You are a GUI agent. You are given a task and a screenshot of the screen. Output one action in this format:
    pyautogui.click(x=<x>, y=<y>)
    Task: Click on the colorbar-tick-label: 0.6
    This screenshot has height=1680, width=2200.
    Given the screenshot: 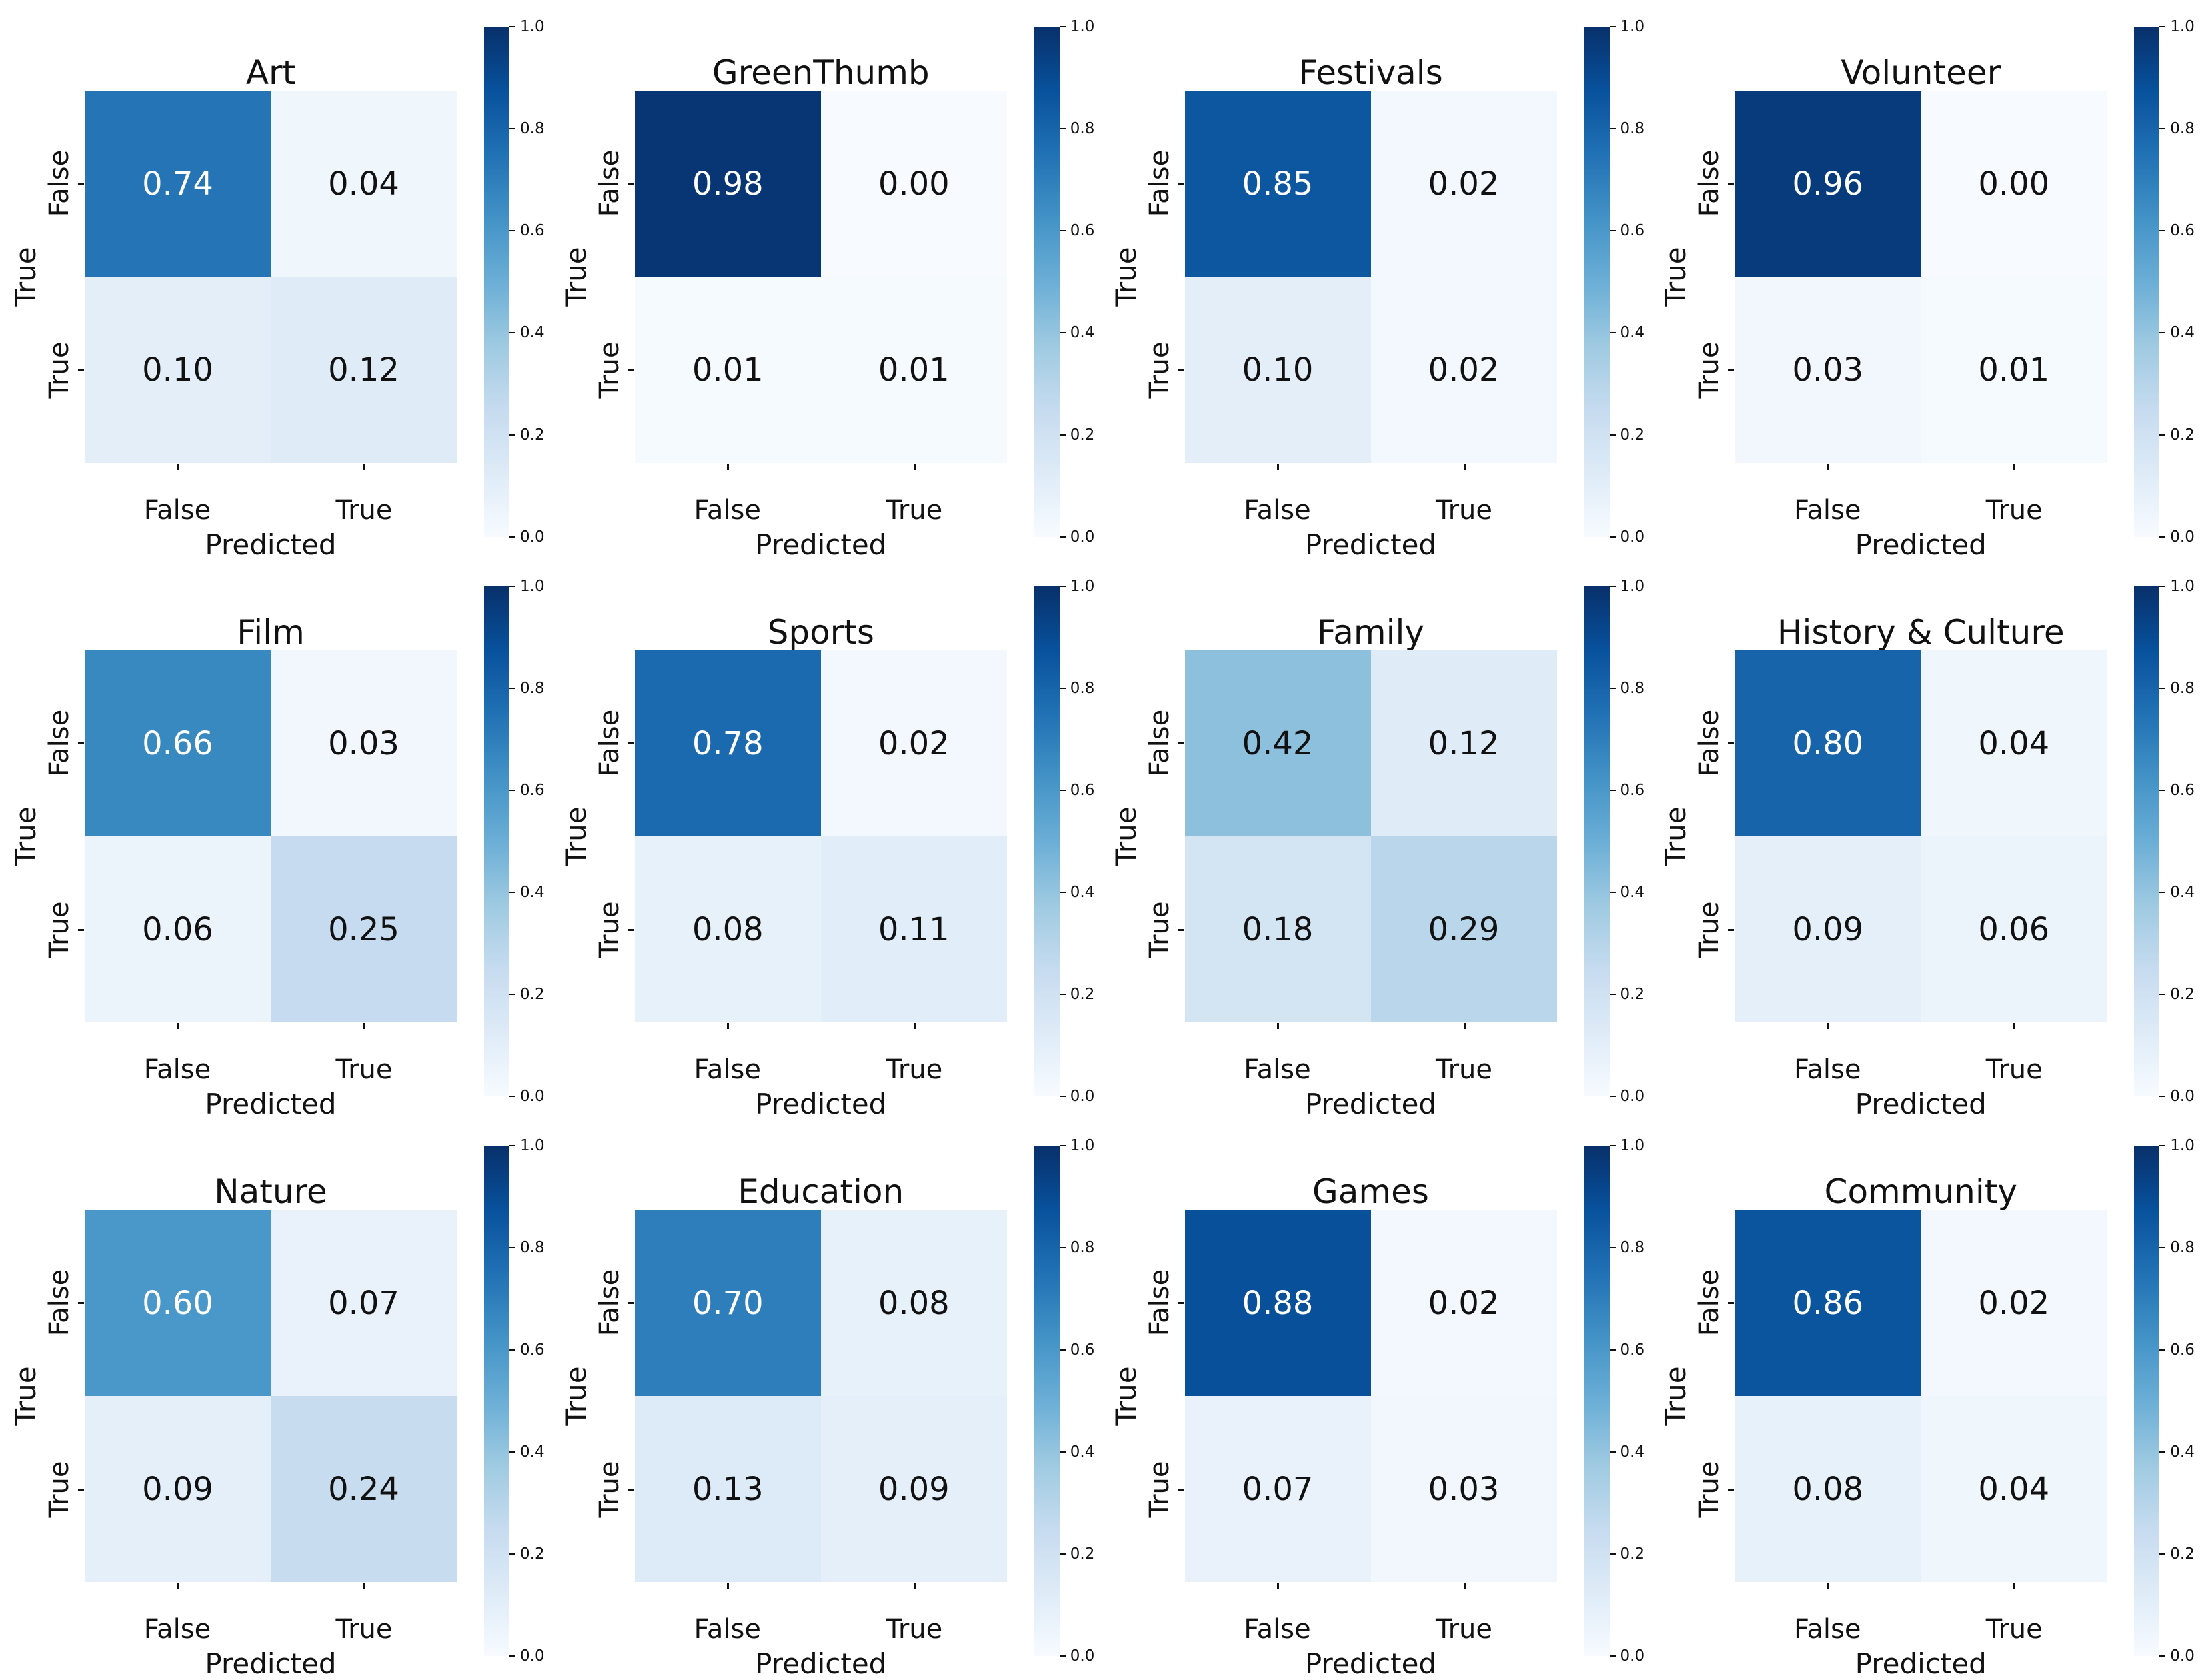 What is the action you would take?
    pyautogui.click(x=1632, y=1350)
    